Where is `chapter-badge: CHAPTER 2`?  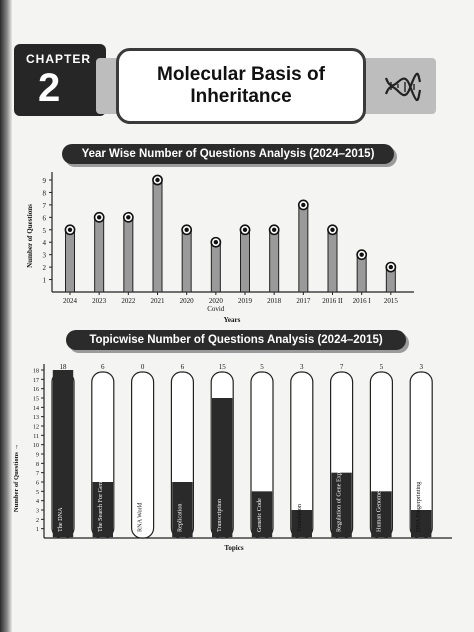
chapter-badge: CHAPTER 2 is located at coordinates (60, 80).